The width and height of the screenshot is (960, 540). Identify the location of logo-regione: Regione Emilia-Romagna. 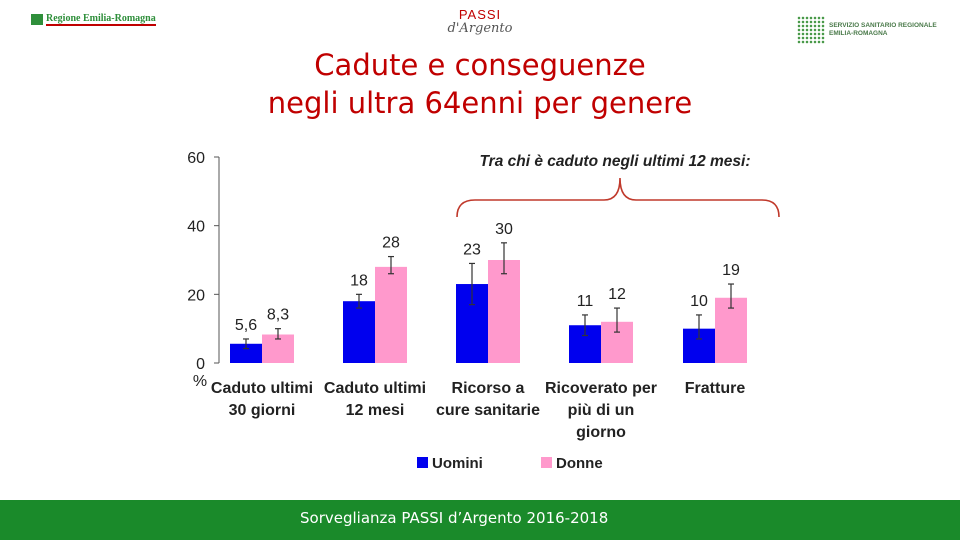
(93, 19).